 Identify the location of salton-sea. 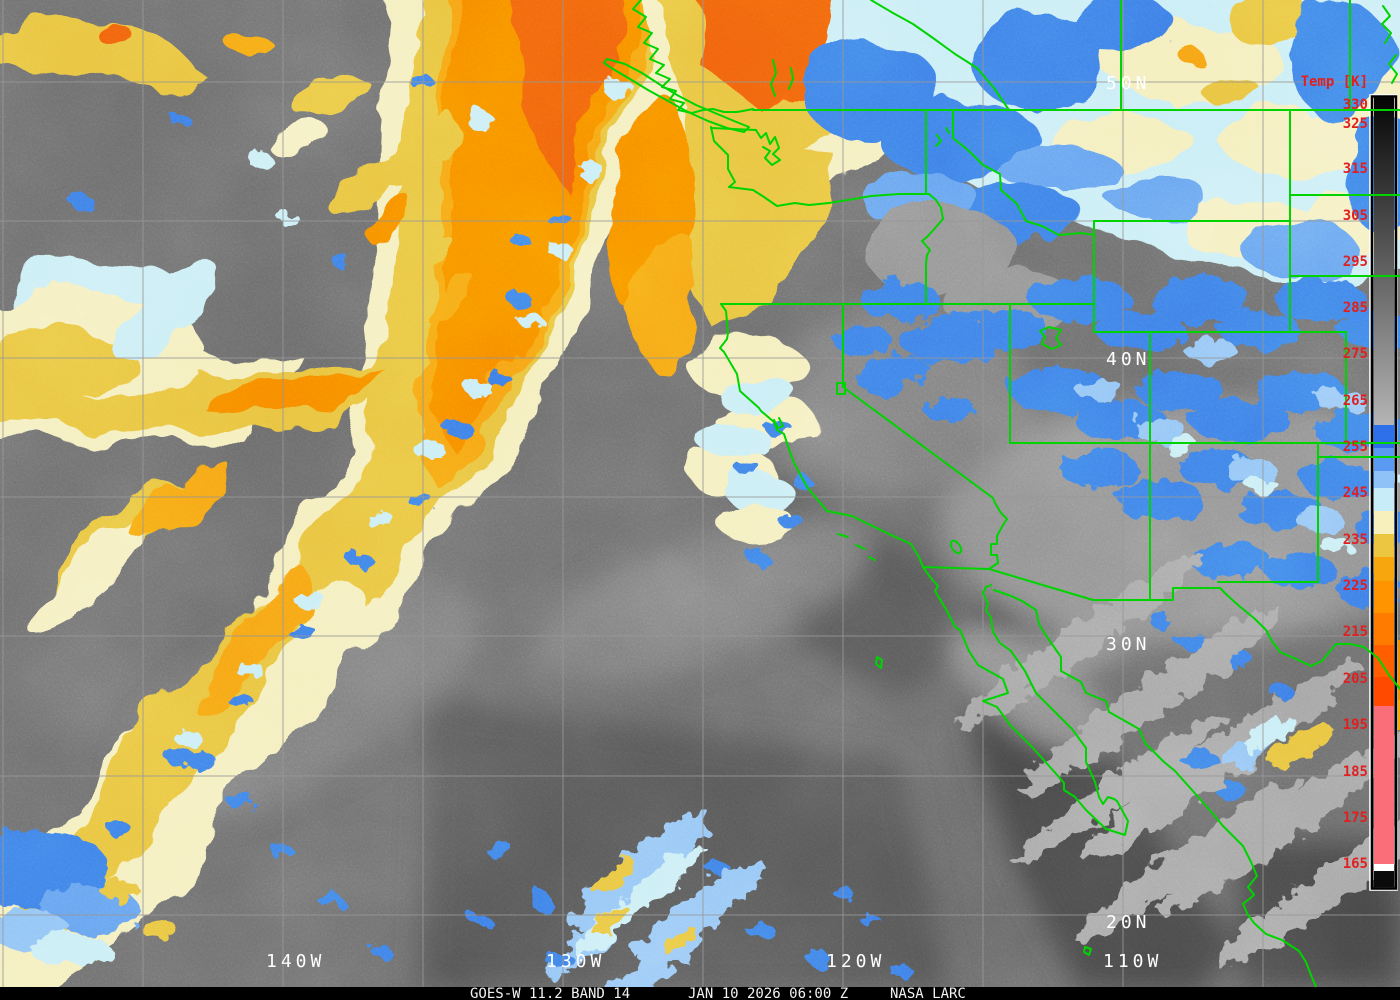
(956, 547).